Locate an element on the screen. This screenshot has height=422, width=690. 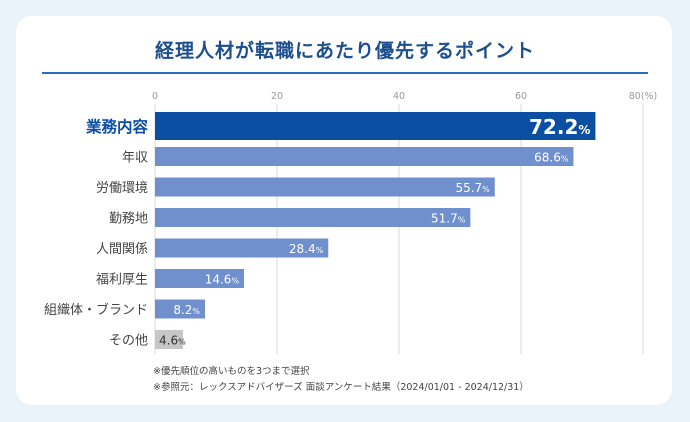
category-label: 勤務地 is located at coordinates (128, 219).